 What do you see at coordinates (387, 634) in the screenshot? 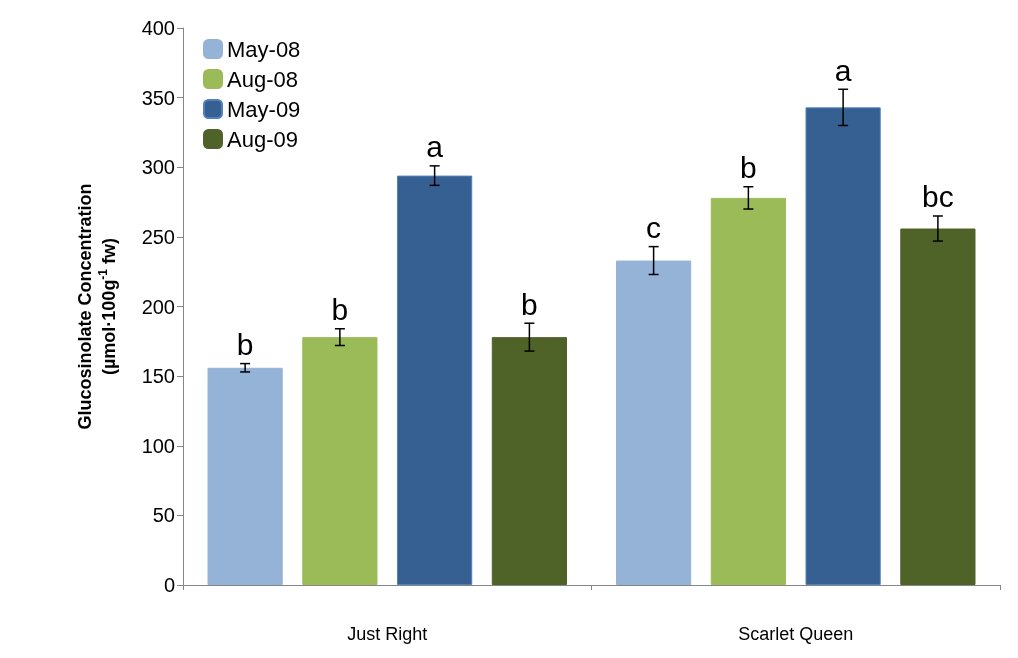
I see `x-tick-label: Just Right` at bounding box center [387, 634].